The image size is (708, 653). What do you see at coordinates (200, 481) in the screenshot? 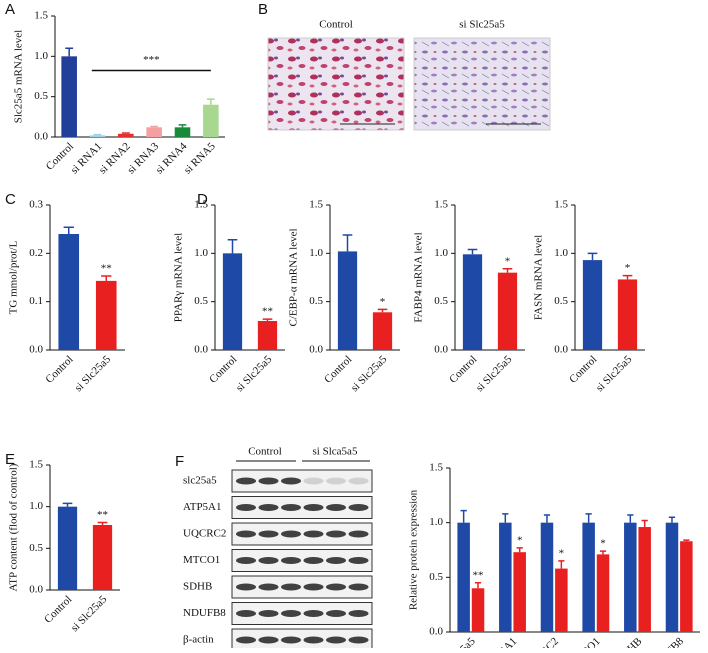
I see `protein-label: slc25a5` at bounding box center [200, 481].